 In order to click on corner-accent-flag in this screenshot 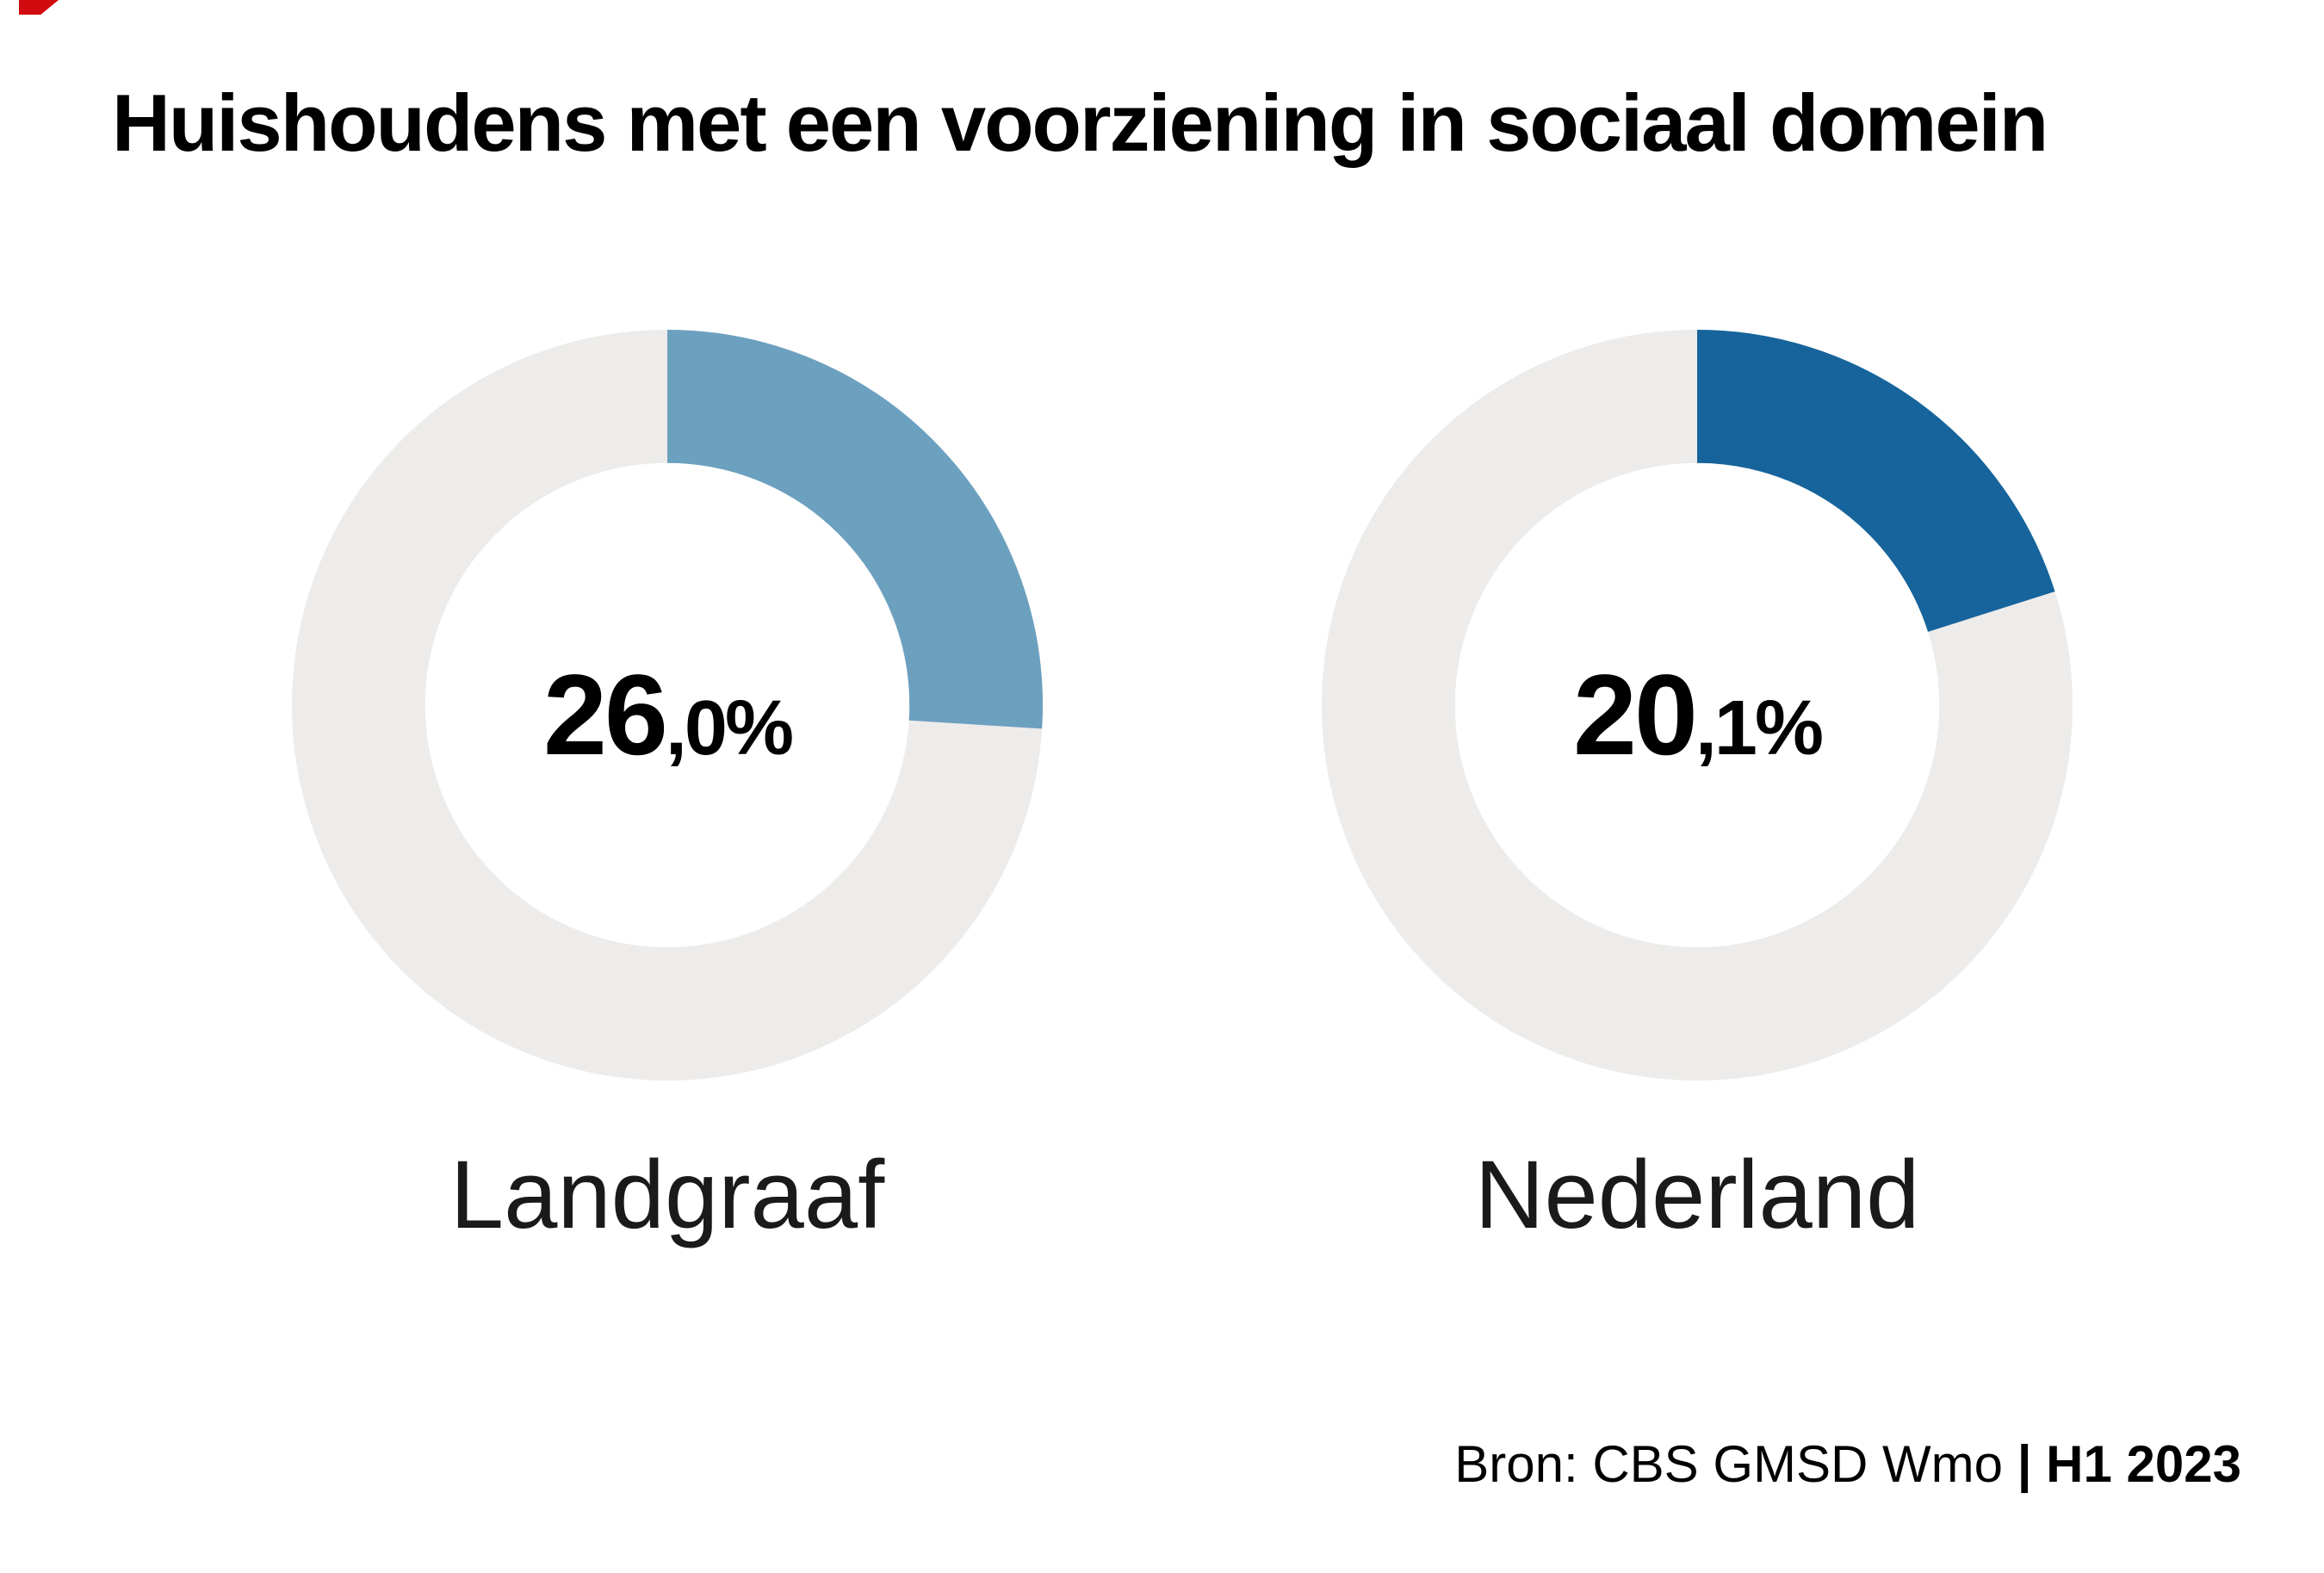, I will do `click(39, 7)`.